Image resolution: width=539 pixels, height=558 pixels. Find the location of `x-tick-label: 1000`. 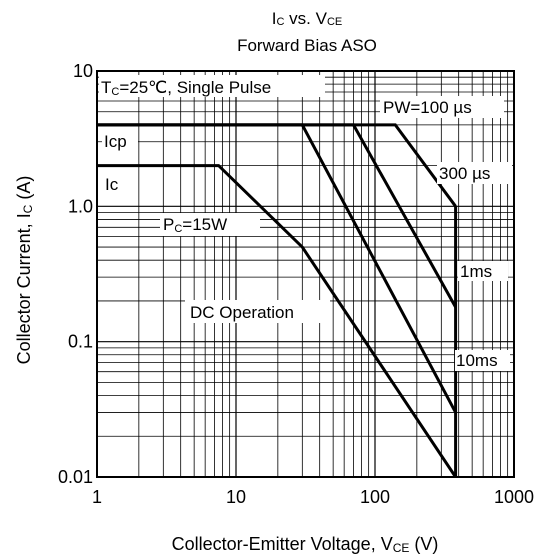

x-tick-label: 1000 is located at coordinates (514, 497).